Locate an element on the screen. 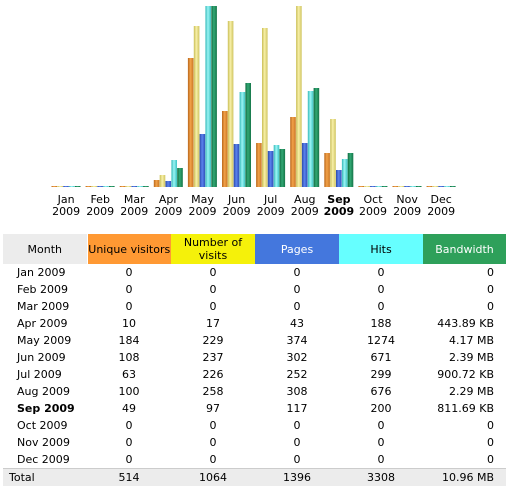 This screenshot has width=513, height=491. bandwidth-cell: 4.17 MB is located at coordinates (471, 340).